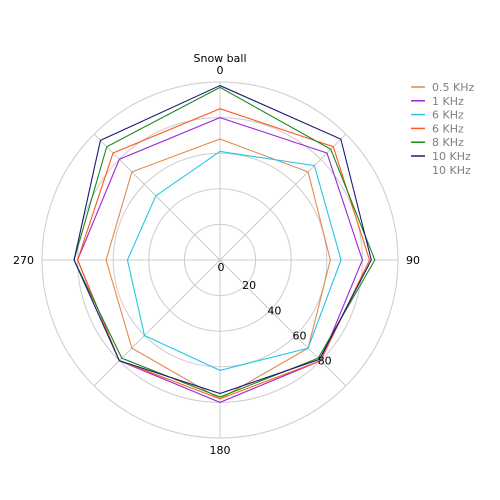 The height and width of the screenshot is (500, 500). I want to click on r-tick-label: 40, so click(274, 310).